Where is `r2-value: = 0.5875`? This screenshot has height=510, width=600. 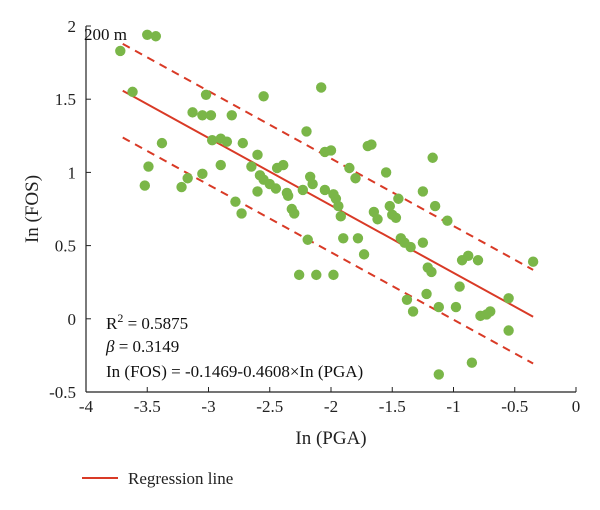
r2-value: = 0.5875 is located at coordinates (155, 323).